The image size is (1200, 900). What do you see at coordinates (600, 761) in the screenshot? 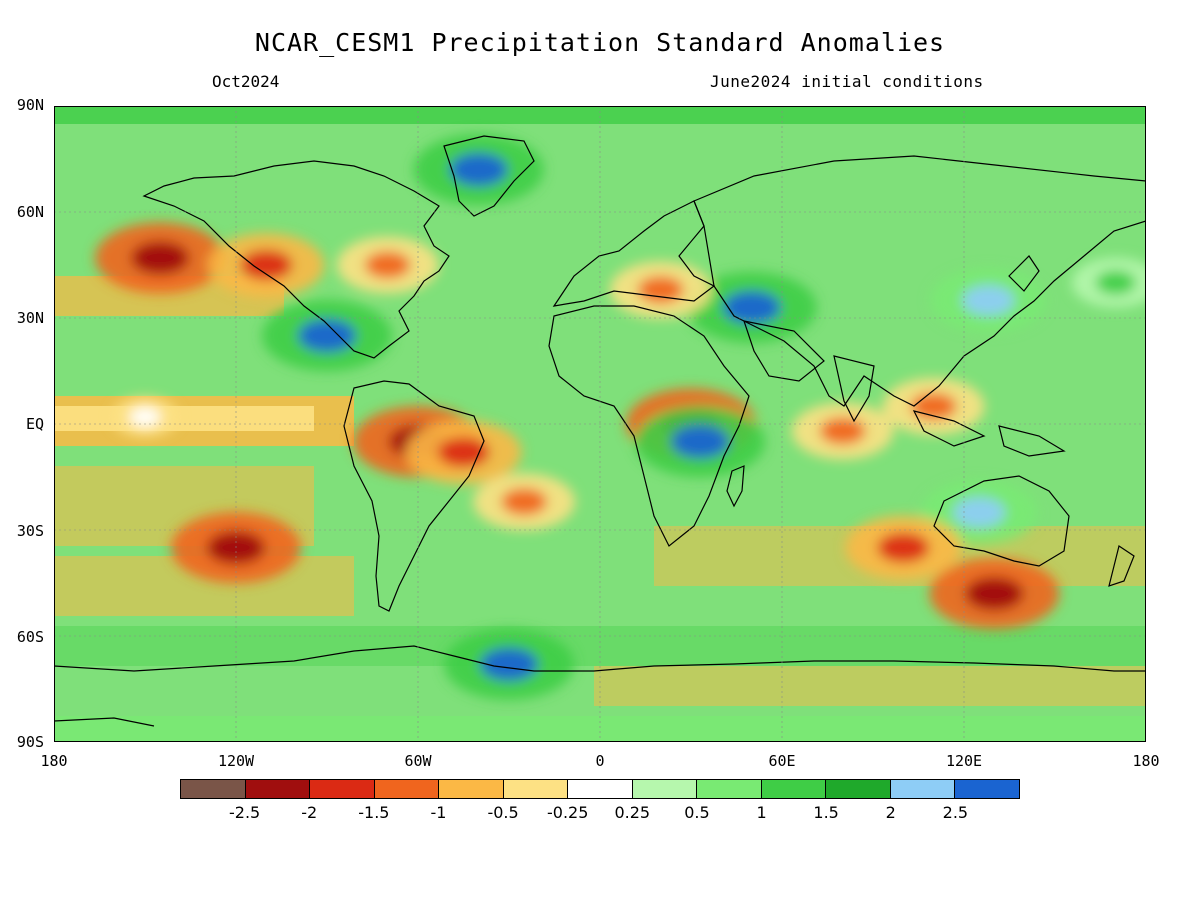
I see `lon-label-0: 0` at bounding box center [600, 761].